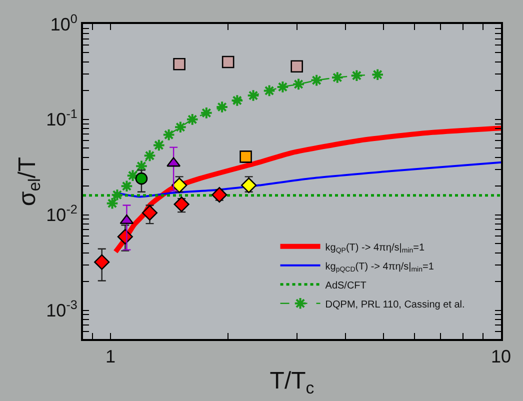  Describe the element at coordinates (501, 356) in the screenshot. I see `x-tick-label: 10` at that location.